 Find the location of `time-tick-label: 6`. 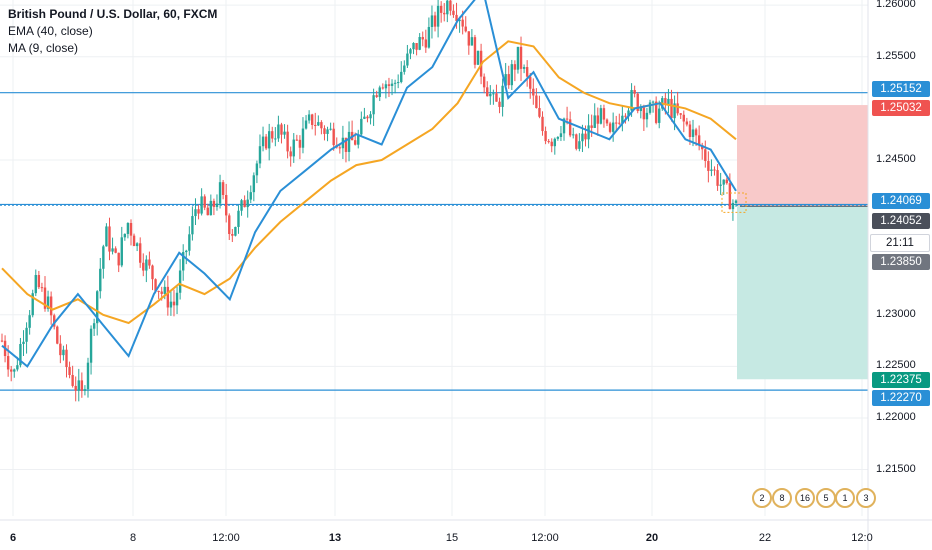

time-tick-label: 6 is located at coordinates (13, 538).